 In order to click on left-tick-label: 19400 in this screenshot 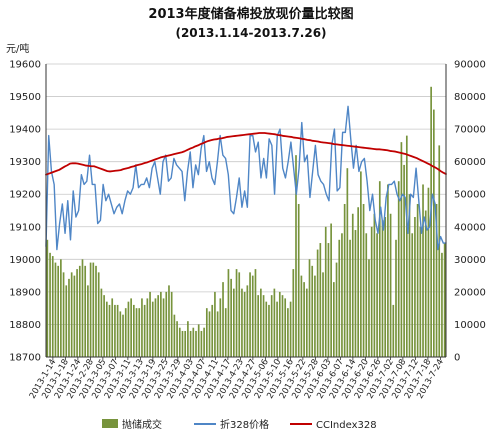, I will do `click(25, 130)`.